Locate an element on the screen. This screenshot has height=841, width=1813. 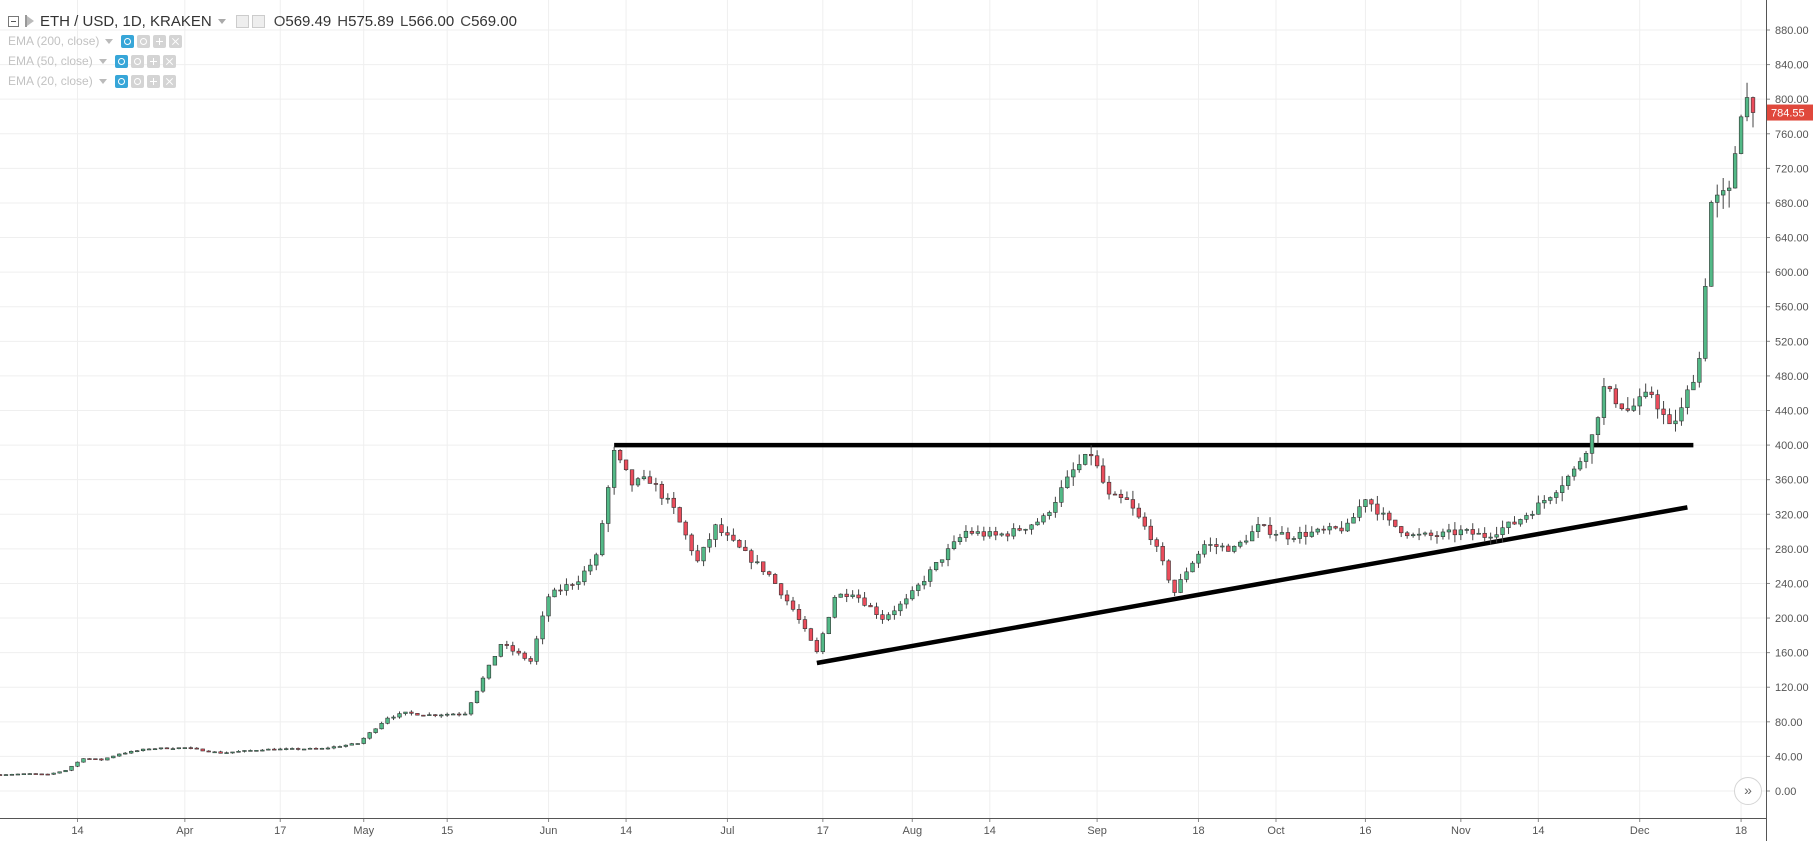
indicator-label: EMA (20, close) is located at coordinates (50, 81).